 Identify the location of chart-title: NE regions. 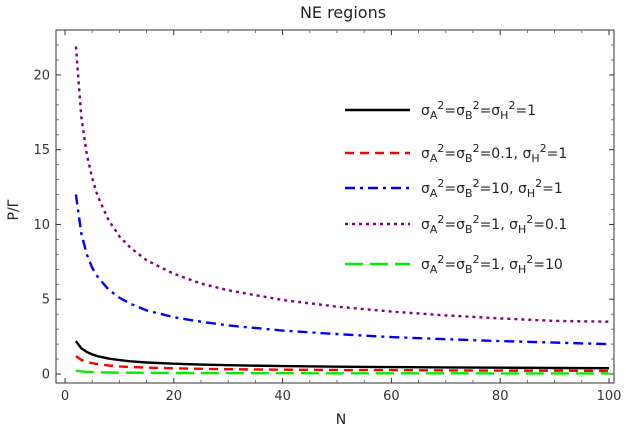
(343, 12).